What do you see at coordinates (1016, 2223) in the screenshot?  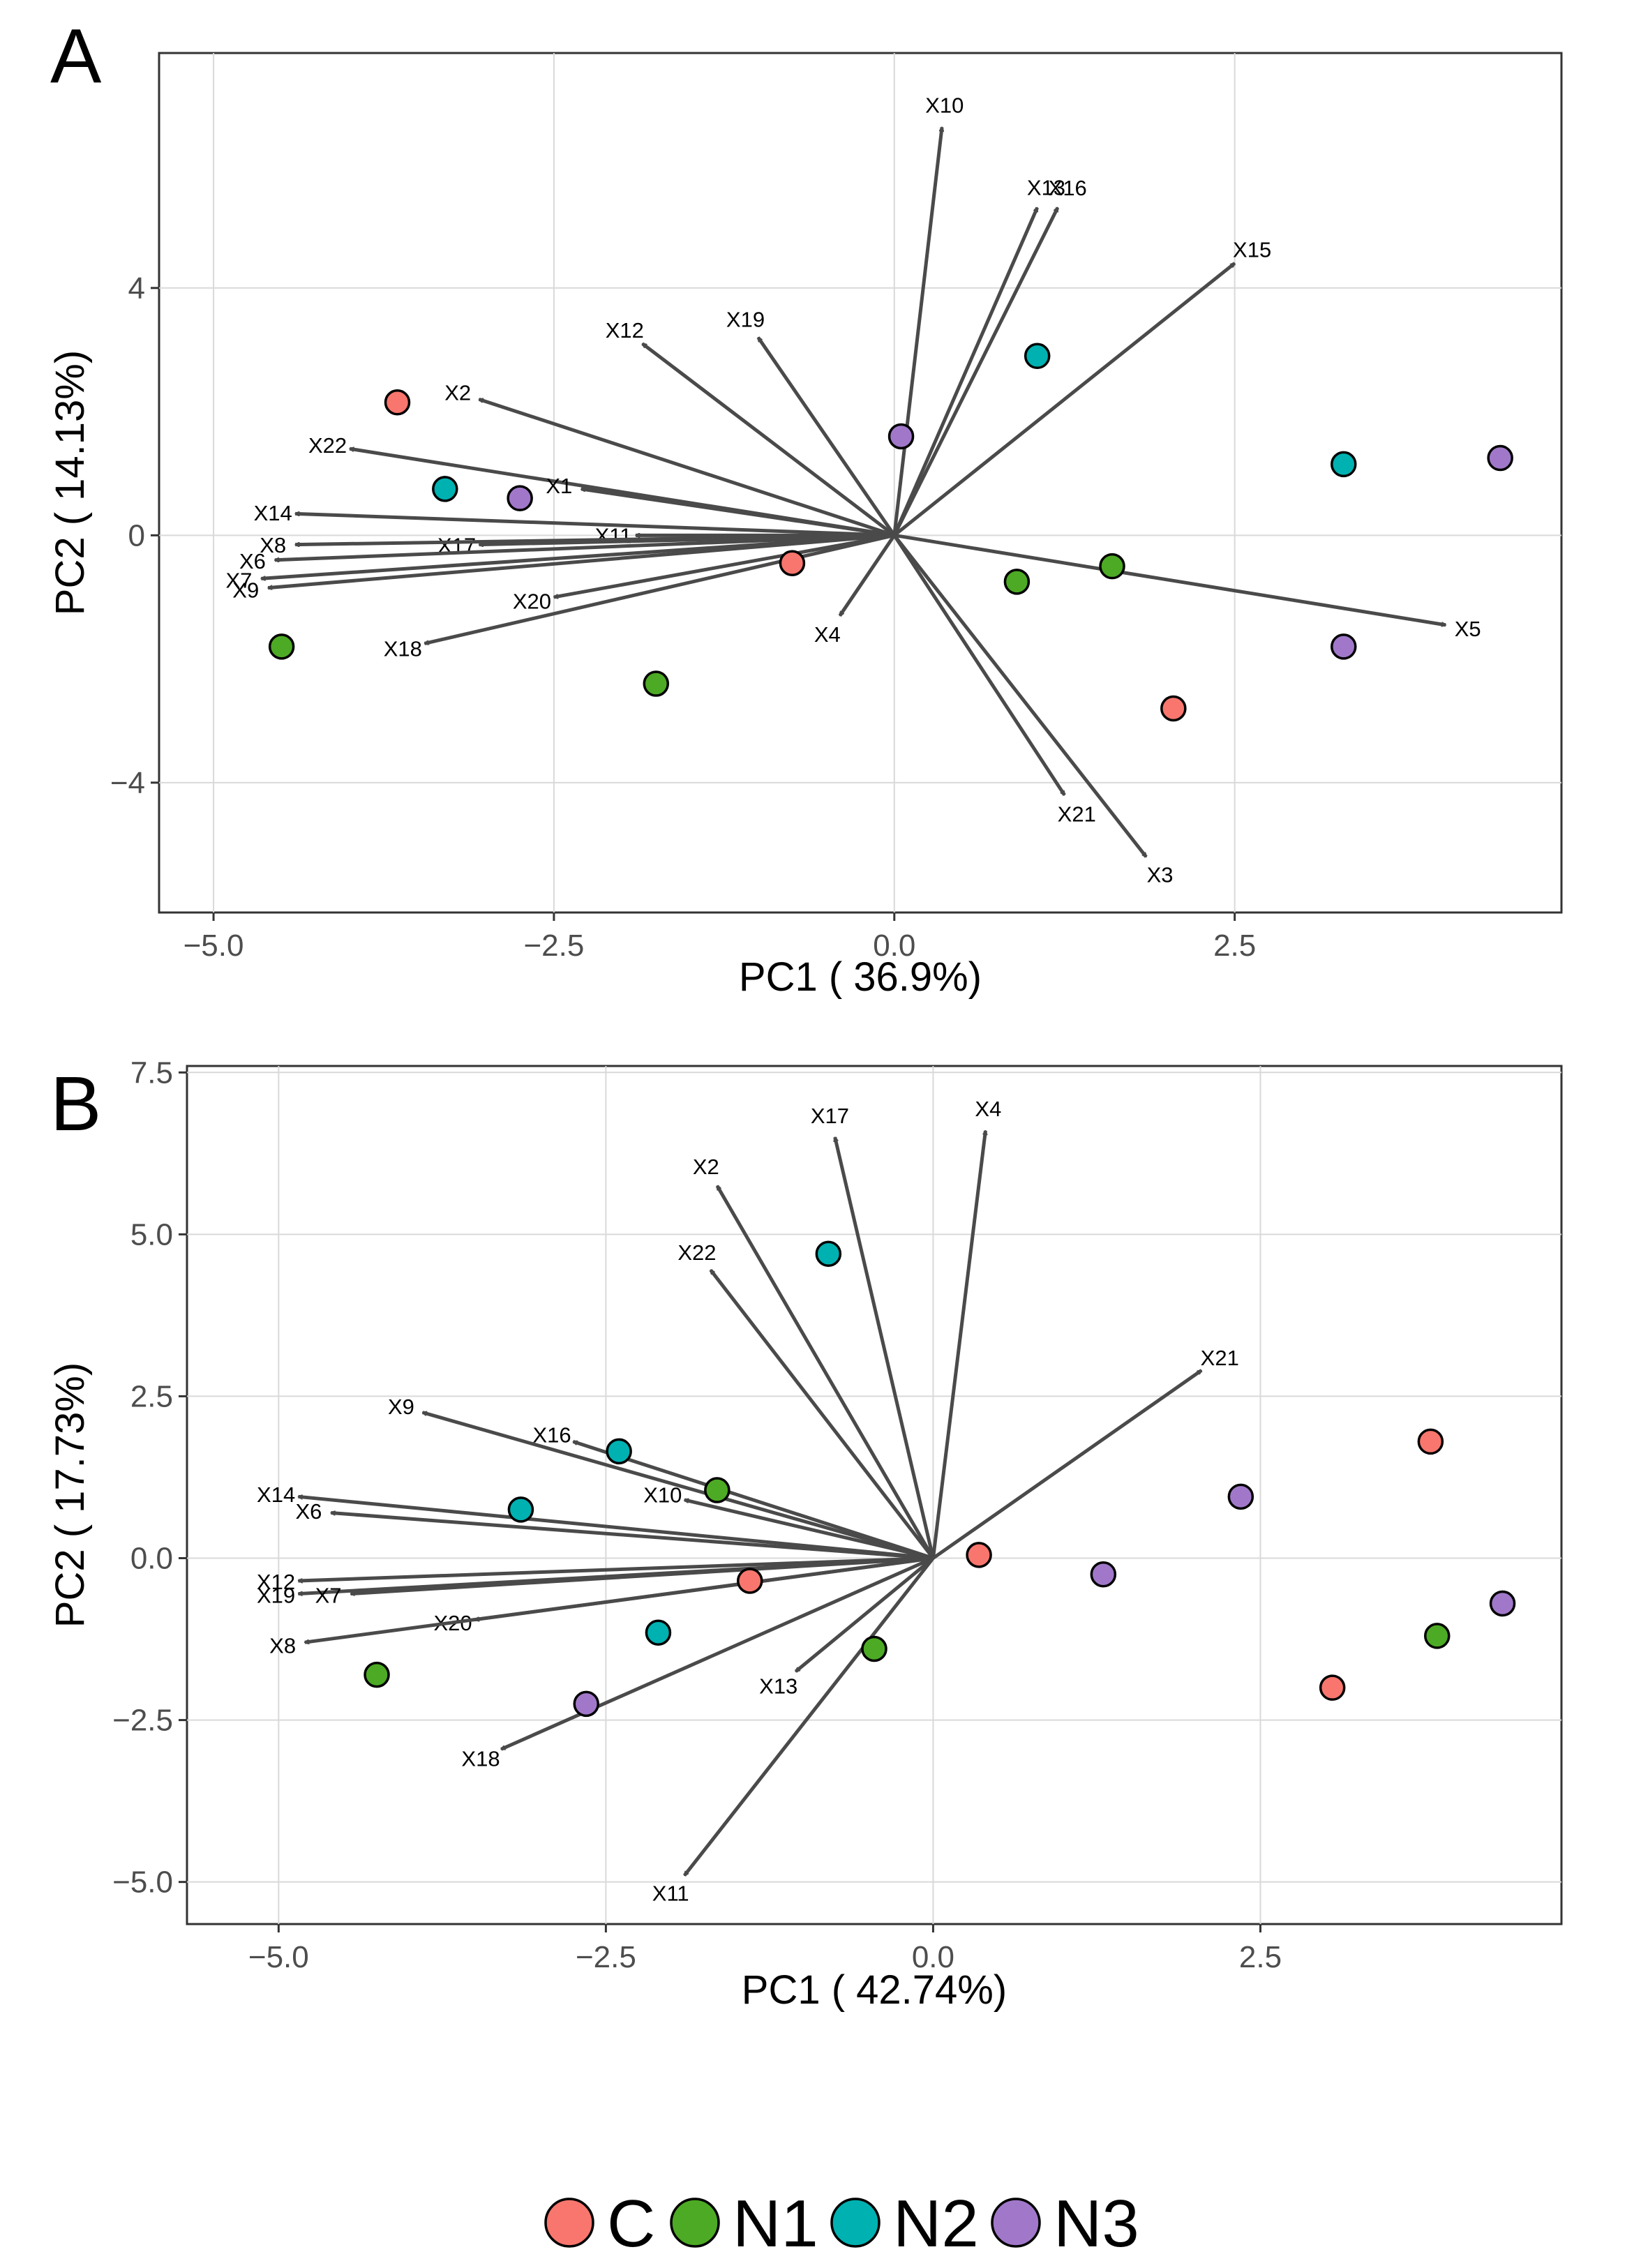 I see `legend-swatch-n3` at bounding box center [1016, 2223].